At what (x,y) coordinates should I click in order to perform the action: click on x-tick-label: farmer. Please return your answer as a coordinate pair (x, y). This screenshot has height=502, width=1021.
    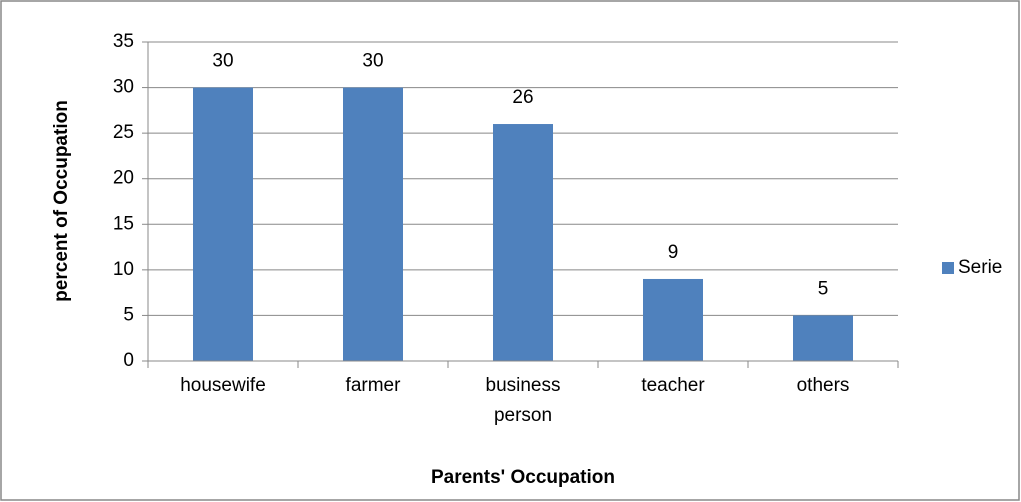
    Looking at the image, I should click on (373, 385).